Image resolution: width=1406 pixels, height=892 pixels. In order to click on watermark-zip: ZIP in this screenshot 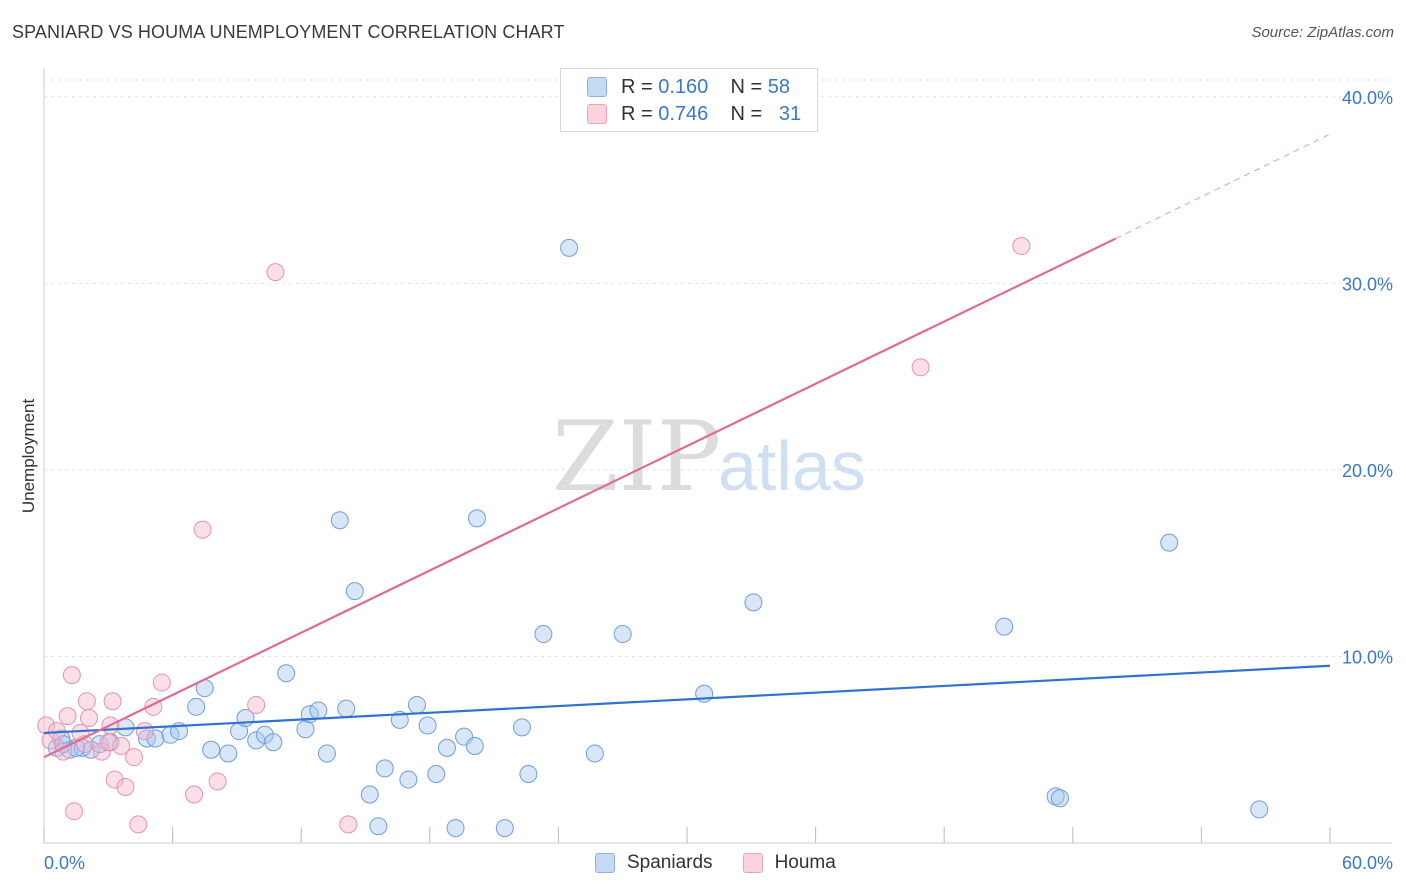, I will do `click(636, 457)`.